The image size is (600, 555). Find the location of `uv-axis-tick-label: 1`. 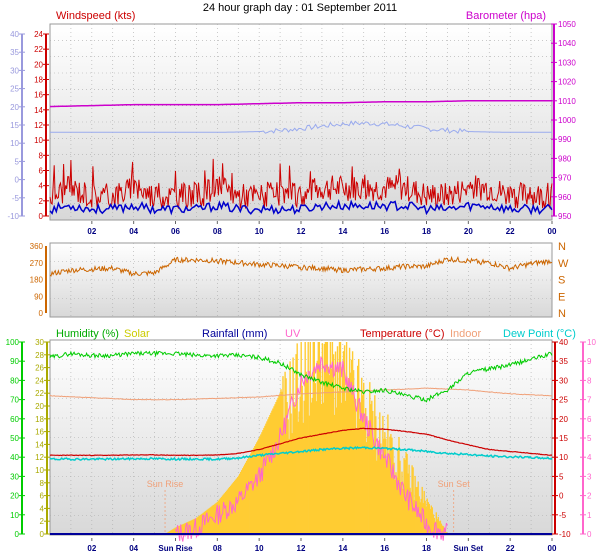

uv-axis-tick-label: 1 is located at coordinates (589, 515).